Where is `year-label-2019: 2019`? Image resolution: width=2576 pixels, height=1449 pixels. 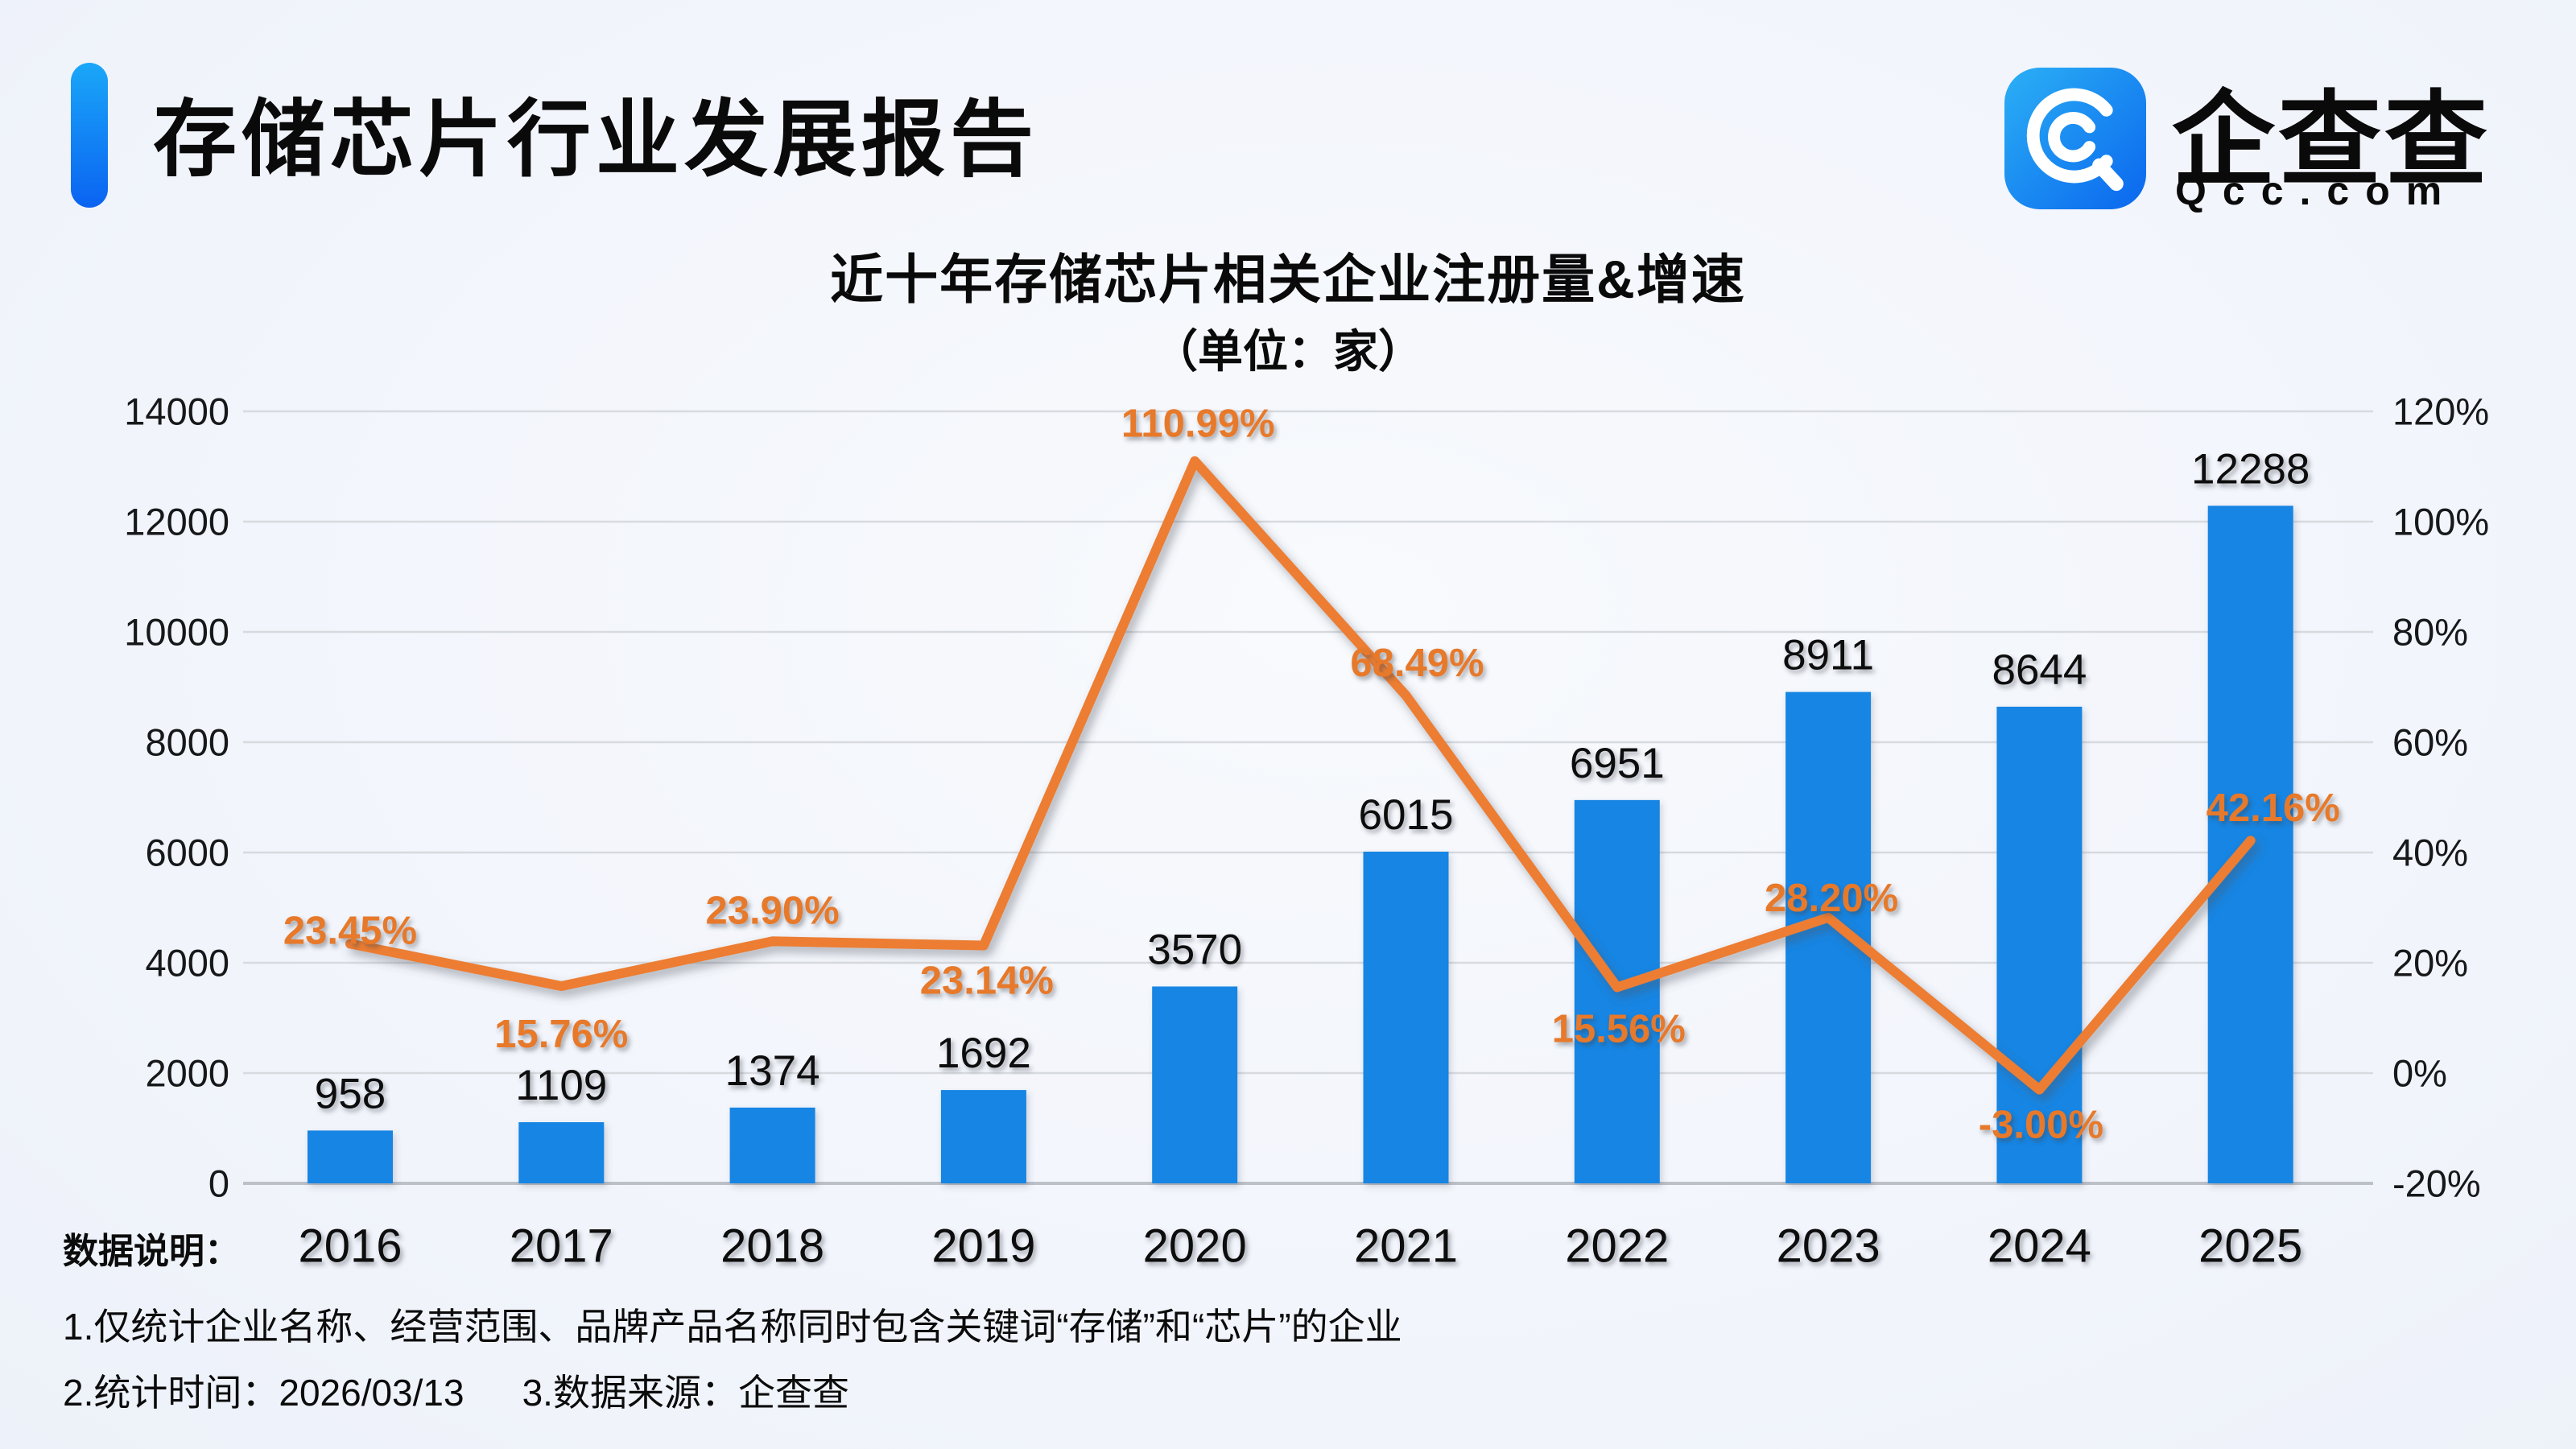
year-label-2019: 2019 is located at coordinates (983, 1246).